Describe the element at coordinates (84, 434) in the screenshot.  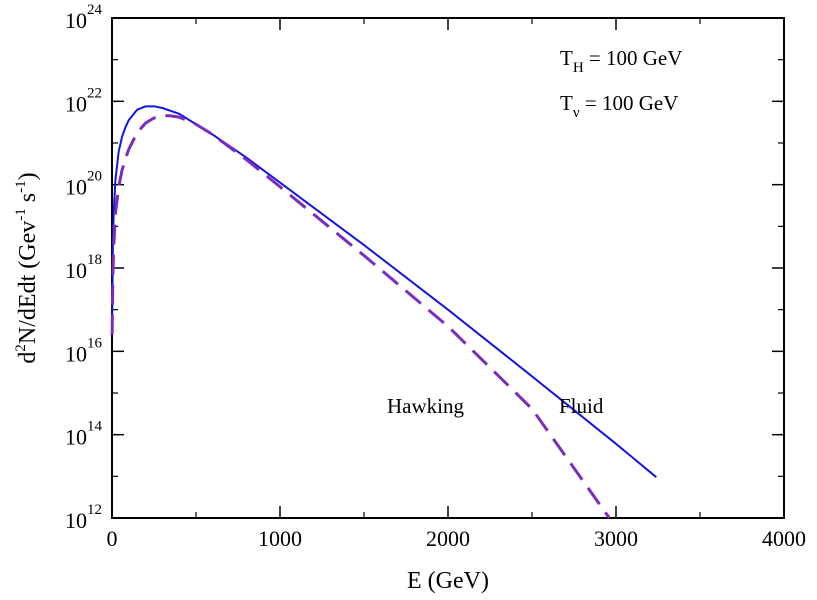
I see `y-tick-label: 1014` at that location.